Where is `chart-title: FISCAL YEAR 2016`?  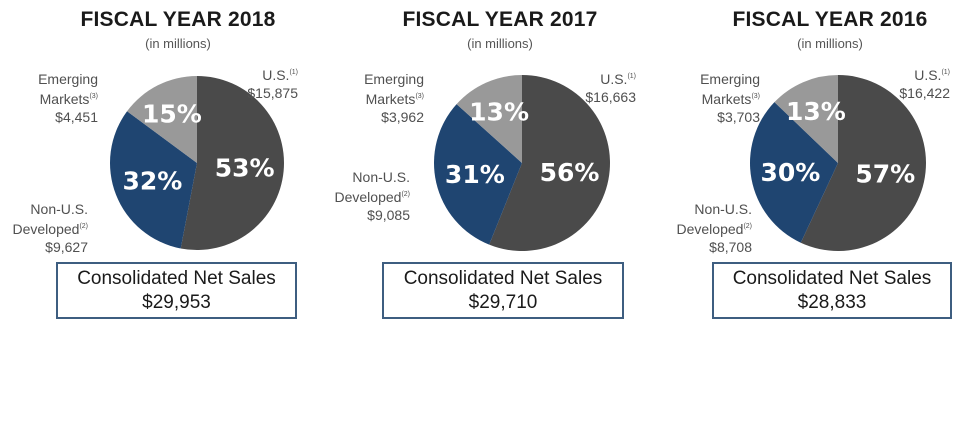
chart-title: FISCAL YEAR 2016 is located at coordinates (830, 19).